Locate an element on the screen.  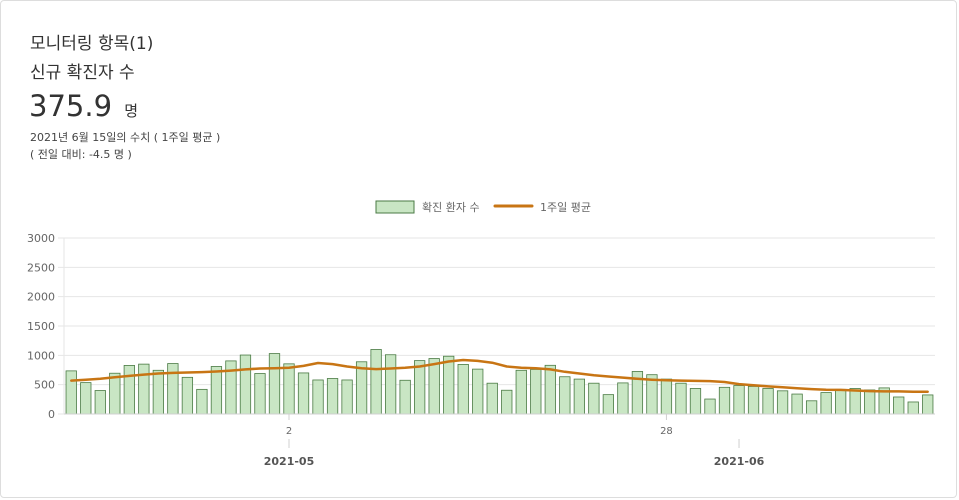
average-line-series is located at coordinates (499, 376).